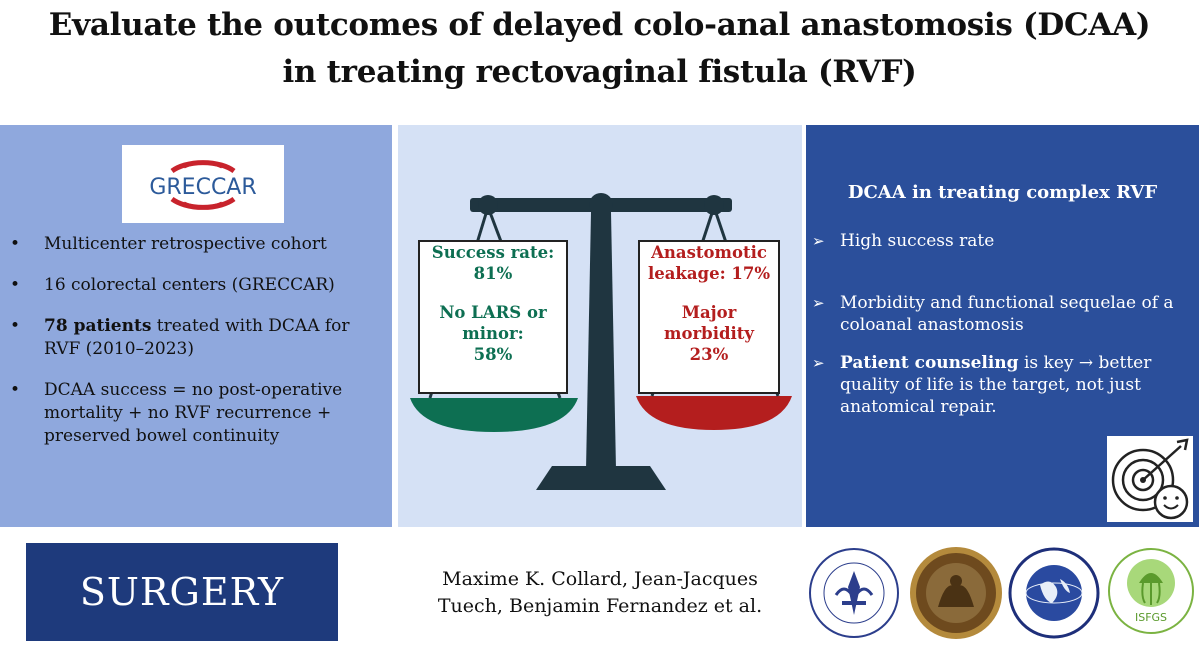 This screenshot has width=1199, height=649. I want to click on scale-base, so click(601, 478).